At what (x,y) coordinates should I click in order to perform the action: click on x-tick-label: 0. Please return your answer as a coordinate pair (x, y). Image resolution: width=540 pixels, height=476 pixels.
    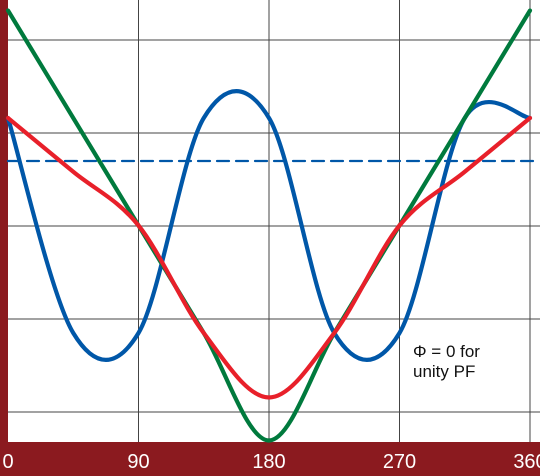
    Looking at the image, I should click on (7, 462).